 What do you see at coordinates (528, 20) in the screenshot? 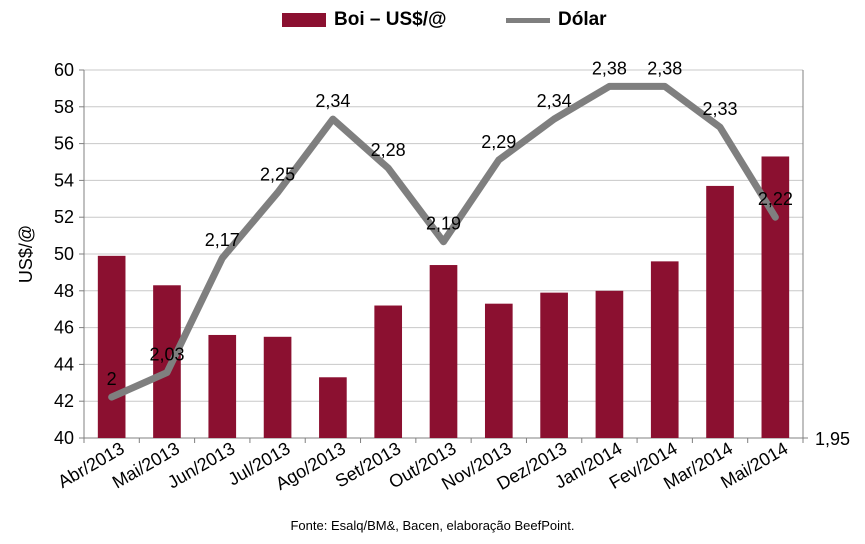
I see `legend-line-swatch` at bounding box center [528, 20].